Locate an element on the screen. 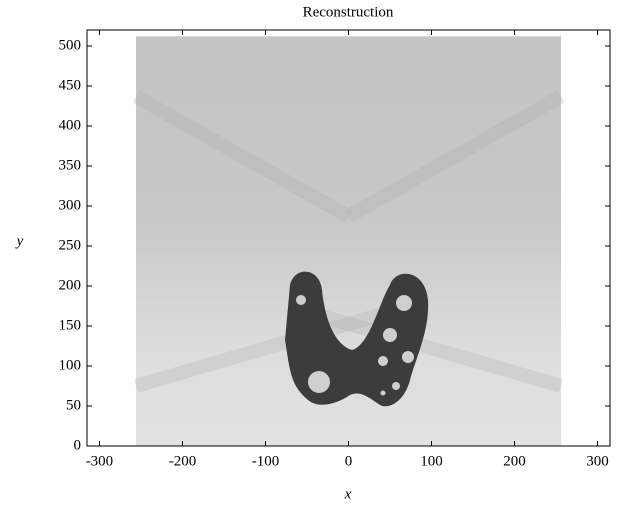  object-holes is located at coordinates (355, 345).